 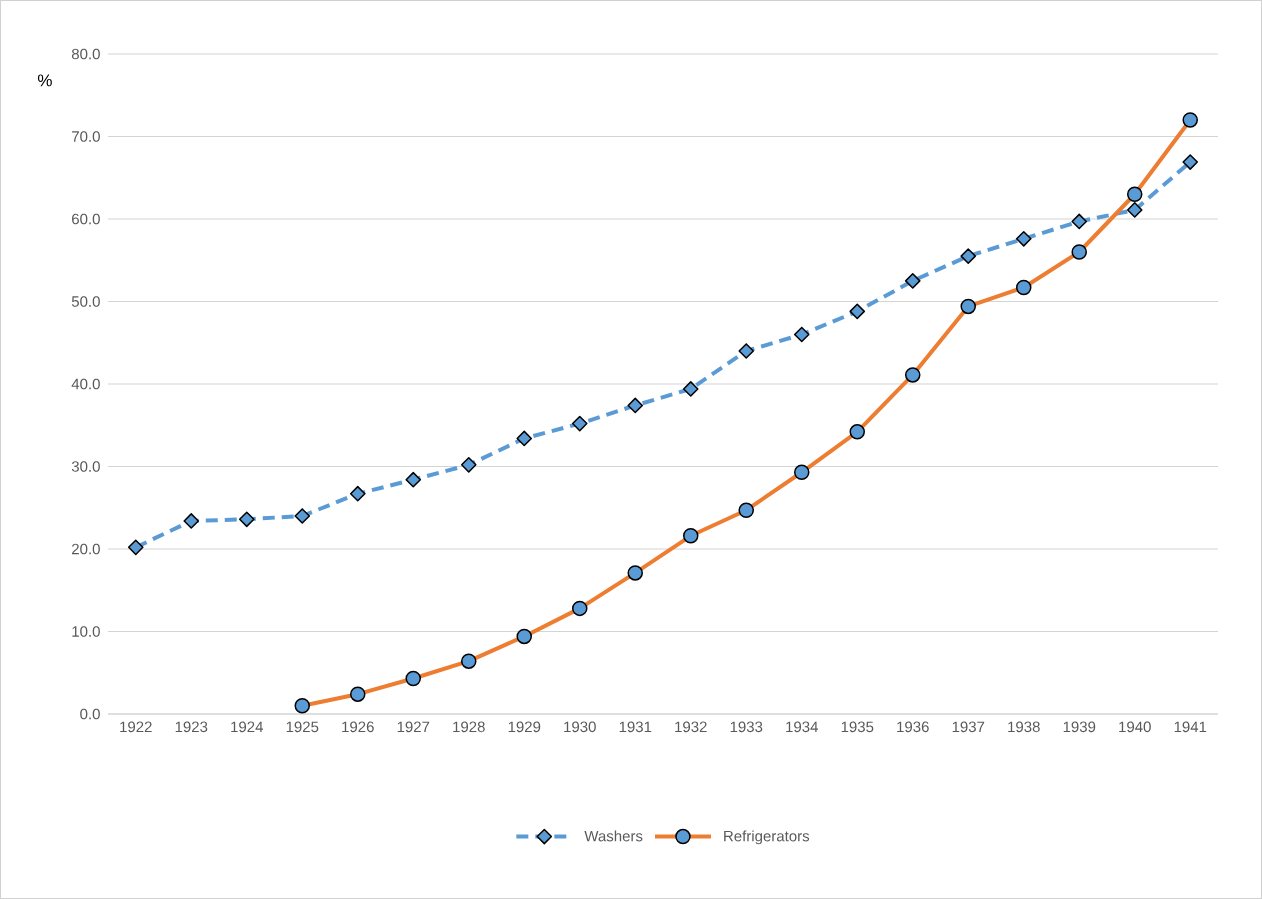 What do you see at coordinates (86, 631) in the screenshot?
I see `y-tick-label: 10.0` at bounding box center [86, 631].